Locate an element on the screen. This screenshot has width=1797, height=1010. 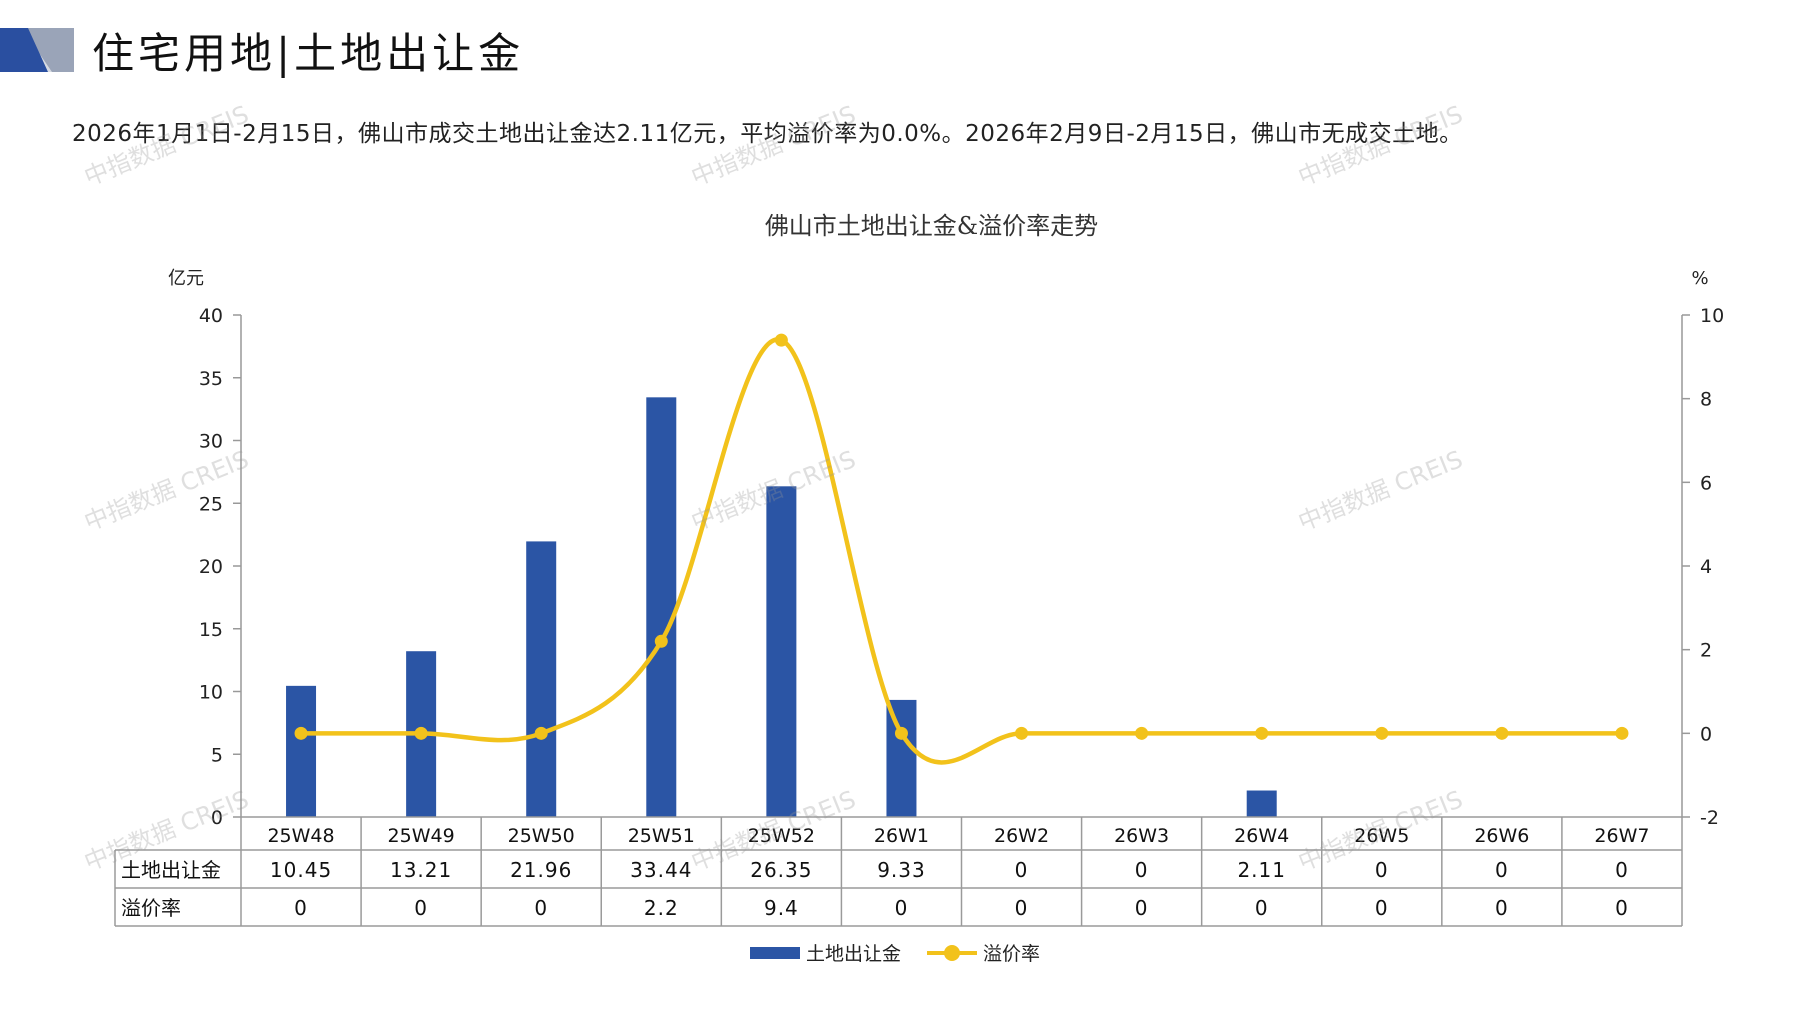
bar-25W52 is located at coordinates (781, 651).